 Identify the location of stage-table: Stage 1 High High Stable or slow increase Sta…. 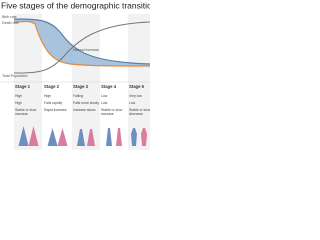
(82, 115).